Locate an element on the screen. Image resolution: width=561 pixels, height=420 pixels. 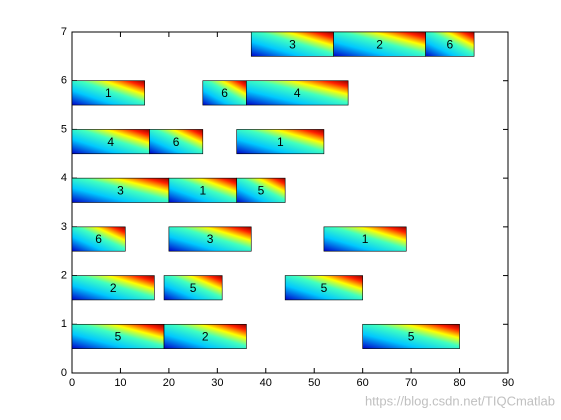
y-tick-label: 6 is located at coordinates (64, 81).